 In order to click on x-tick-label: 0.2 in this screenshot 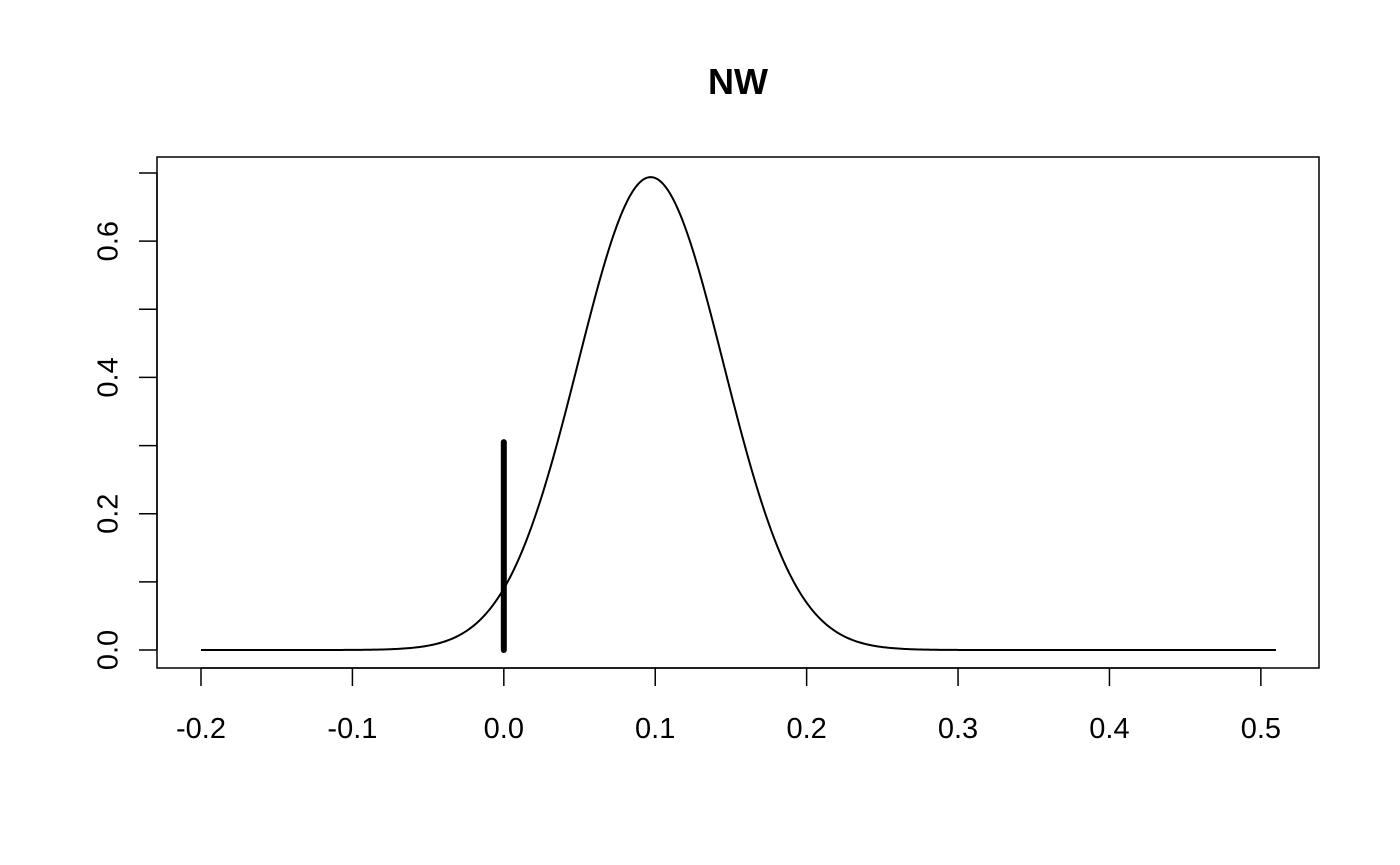, I will do `click(806, 729)`.